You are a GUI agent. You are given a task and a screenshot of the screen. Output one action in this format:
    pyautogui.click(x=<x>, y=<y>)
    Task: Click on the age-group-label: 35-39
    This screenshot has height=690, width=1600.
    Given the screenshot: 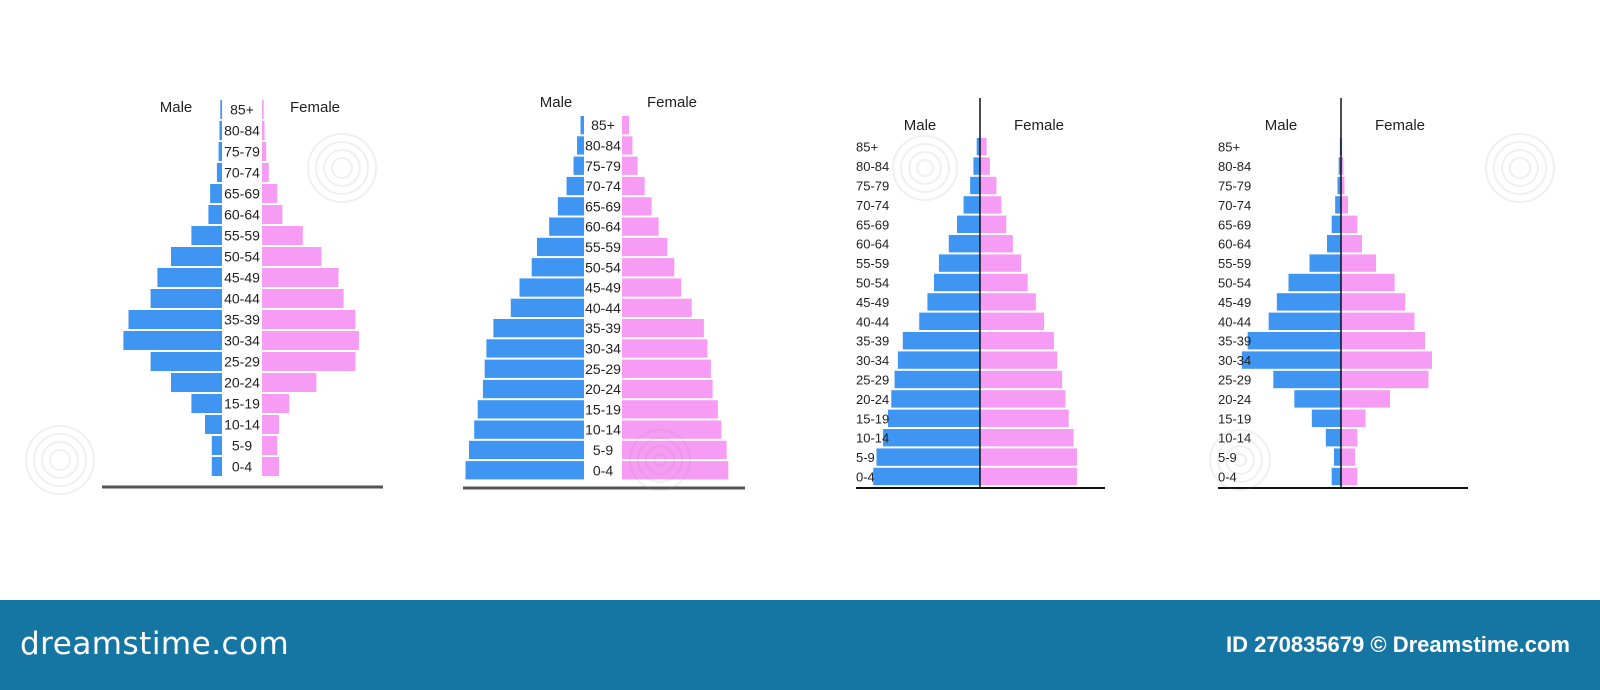 What is the action you would take?
    pyautogui.click(x=603, y=328)
    